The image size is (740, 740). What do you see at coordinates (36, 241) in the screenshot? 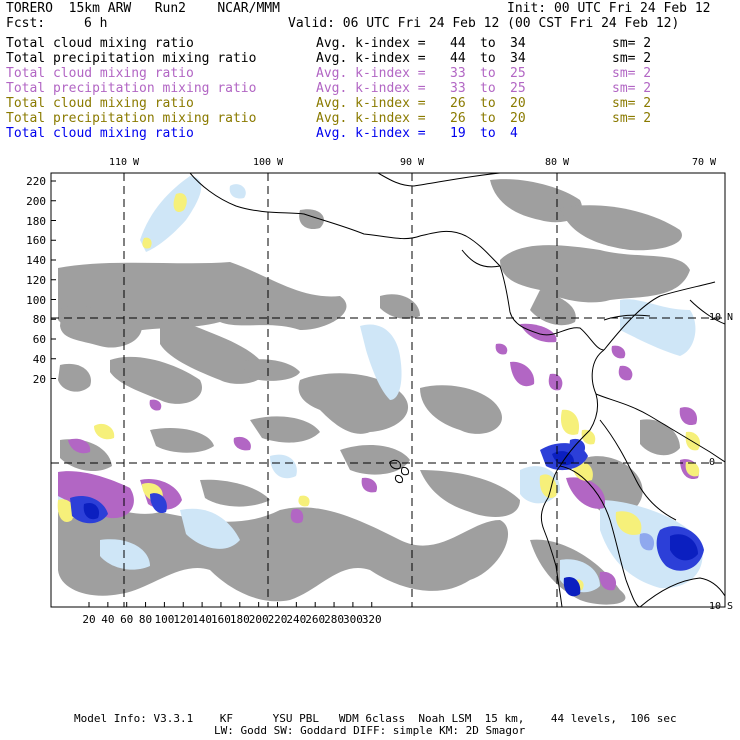
I see `y-tick-label: 160` at bounding box center [36, 241].